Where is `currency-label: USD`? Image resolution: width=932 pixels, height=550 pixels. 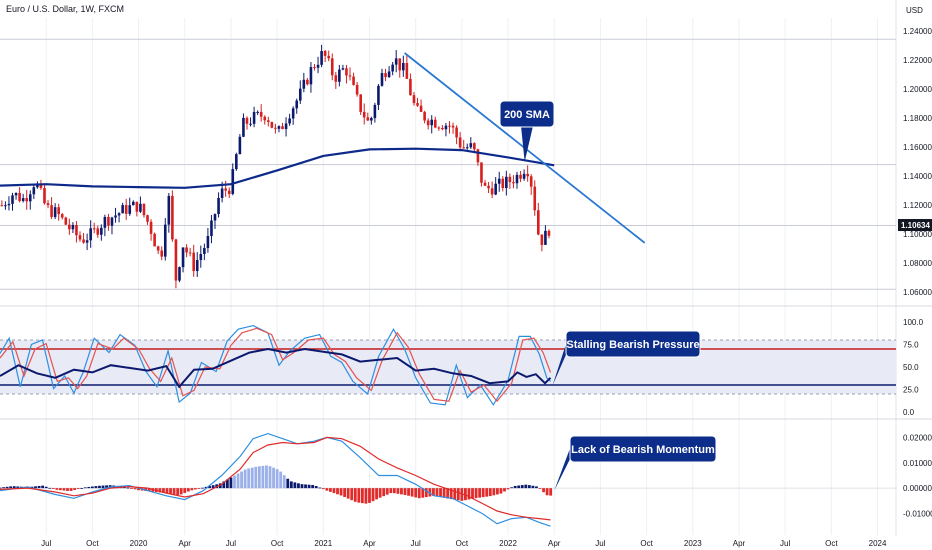 currency-label: USD is located at coordinates (914, 10).